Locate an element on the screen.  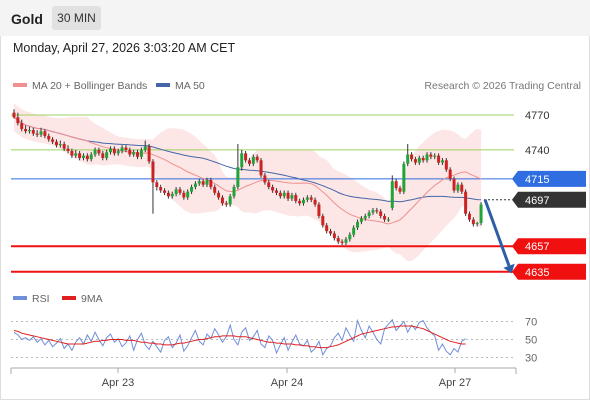
x-tick-label: Apr 27 is located at coordinates (455, 383).